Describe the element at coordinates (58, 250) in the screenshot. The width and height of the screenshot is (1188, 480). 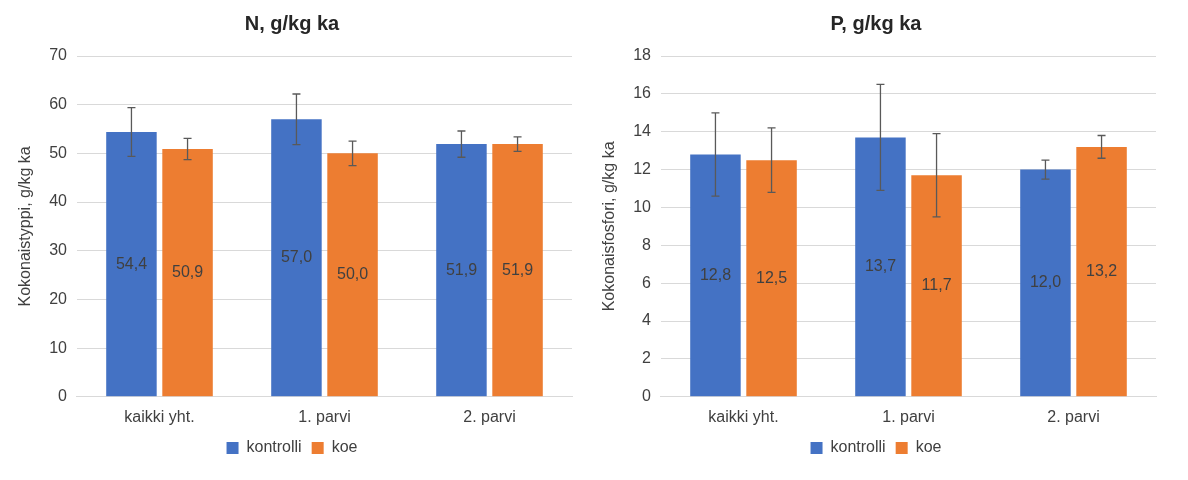
I see `y-tick-label: 30` at that location.